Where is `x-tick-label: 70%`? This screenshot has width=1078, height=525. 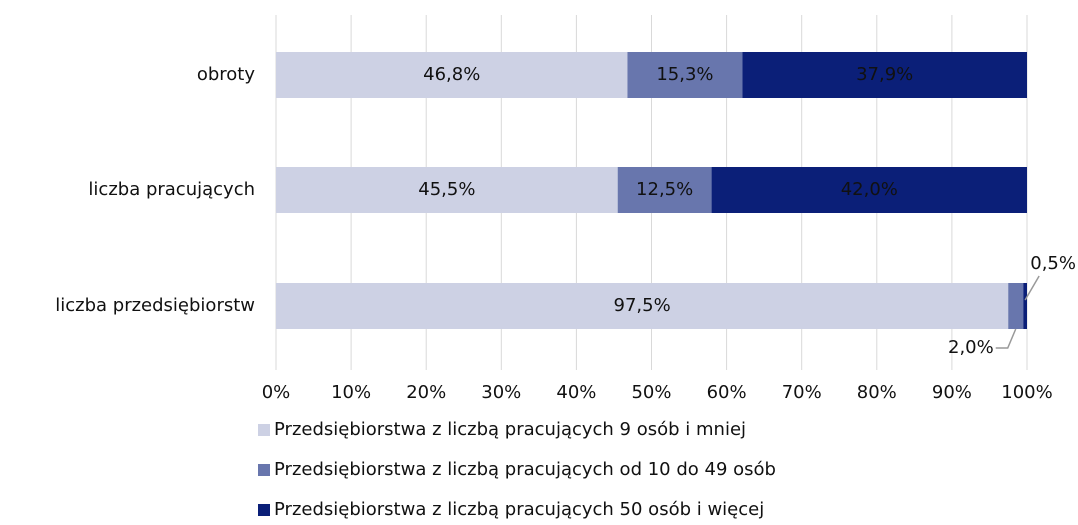 x-tick-label: 70% is located at coordinates (802, 392).